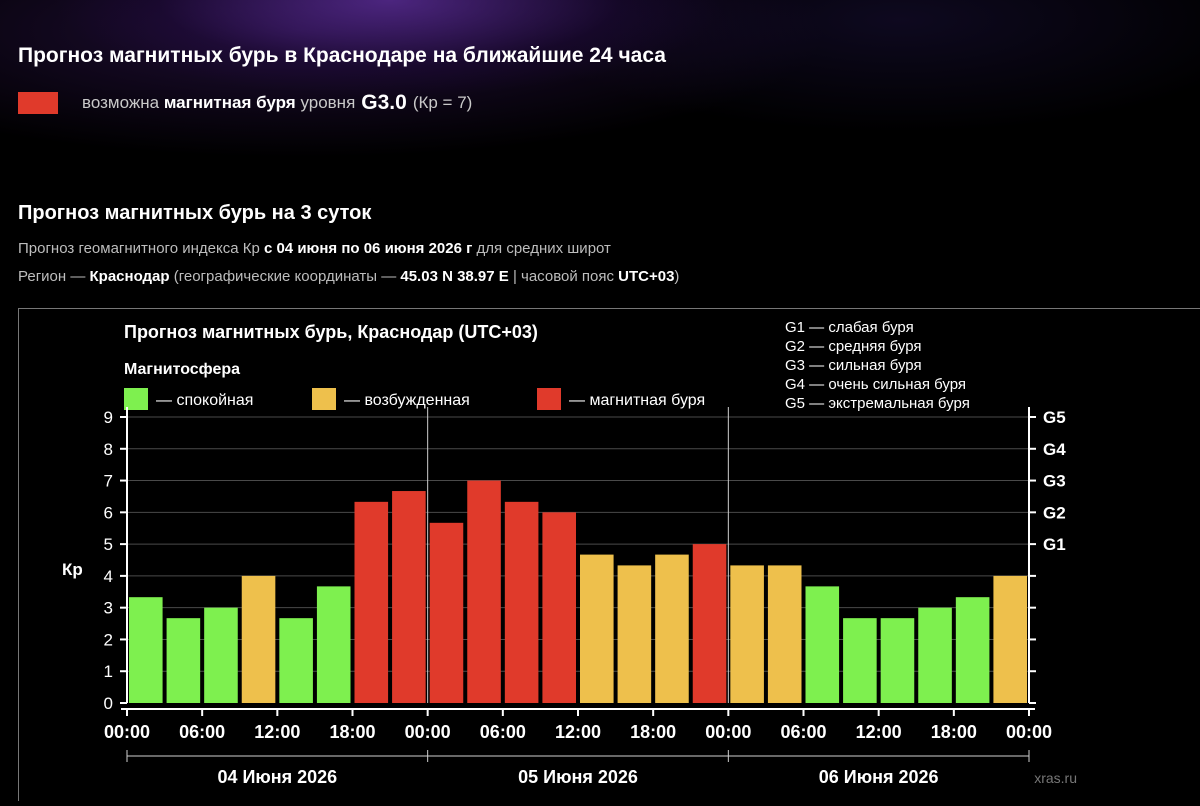 The width and height of the screenshot is (1200, 806). Describe the element at coordinates (72, 569) in the screenshot. I see `y-axis-label: Кр` at that location.